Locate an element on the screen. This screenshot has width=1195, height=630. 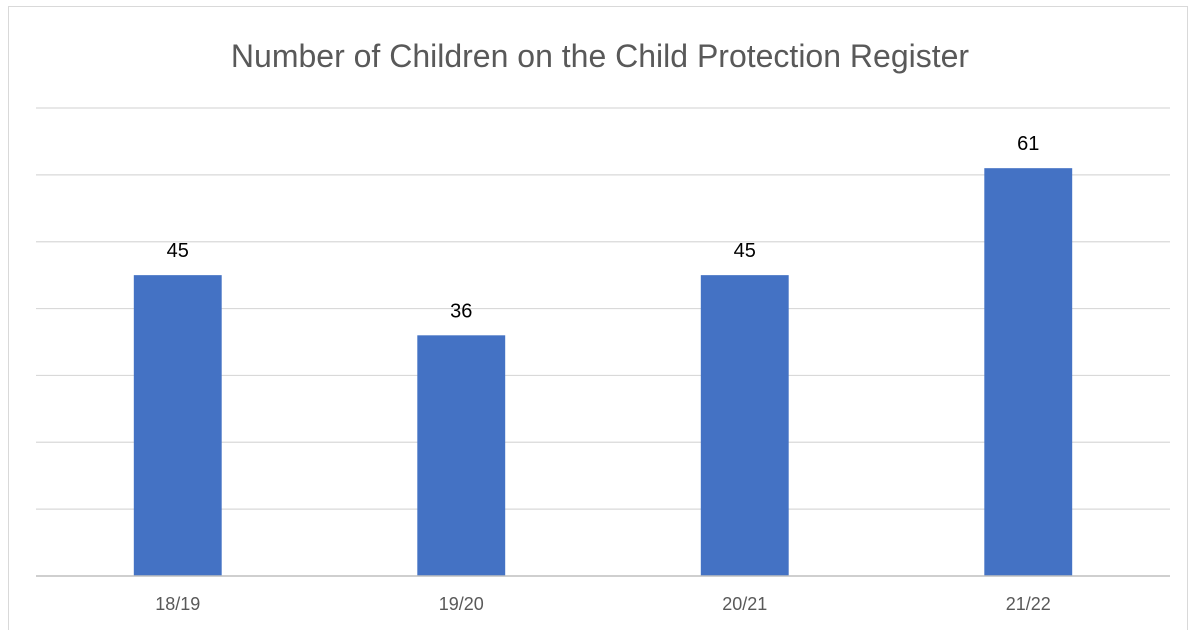
x-tick-19-20: 19/20 is located at coordinates (461, 604).